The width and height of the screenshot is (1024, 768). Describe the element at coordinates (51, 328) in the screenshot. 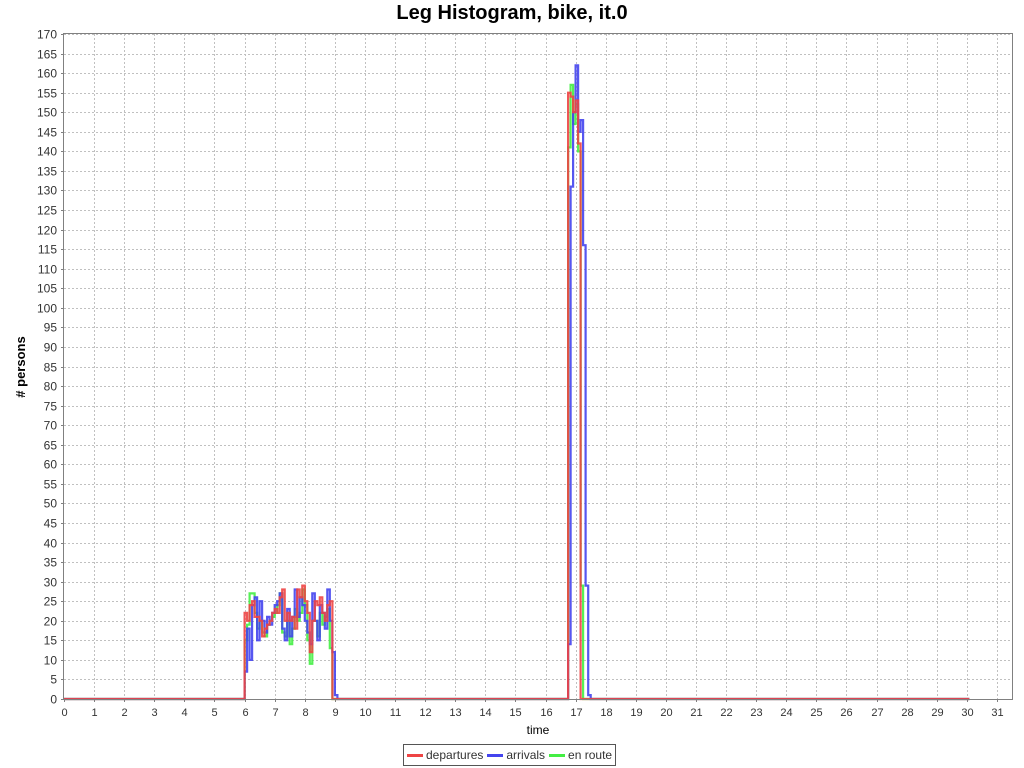

I see `y-tick-label: 95` at that location.